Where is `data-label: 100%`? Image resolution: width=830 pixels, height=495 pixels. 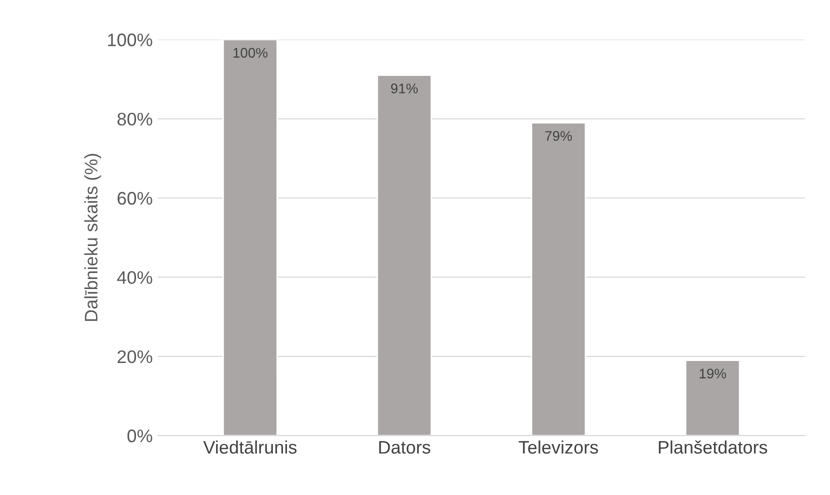 data-label: 100% is located at coordinates (250, 53).